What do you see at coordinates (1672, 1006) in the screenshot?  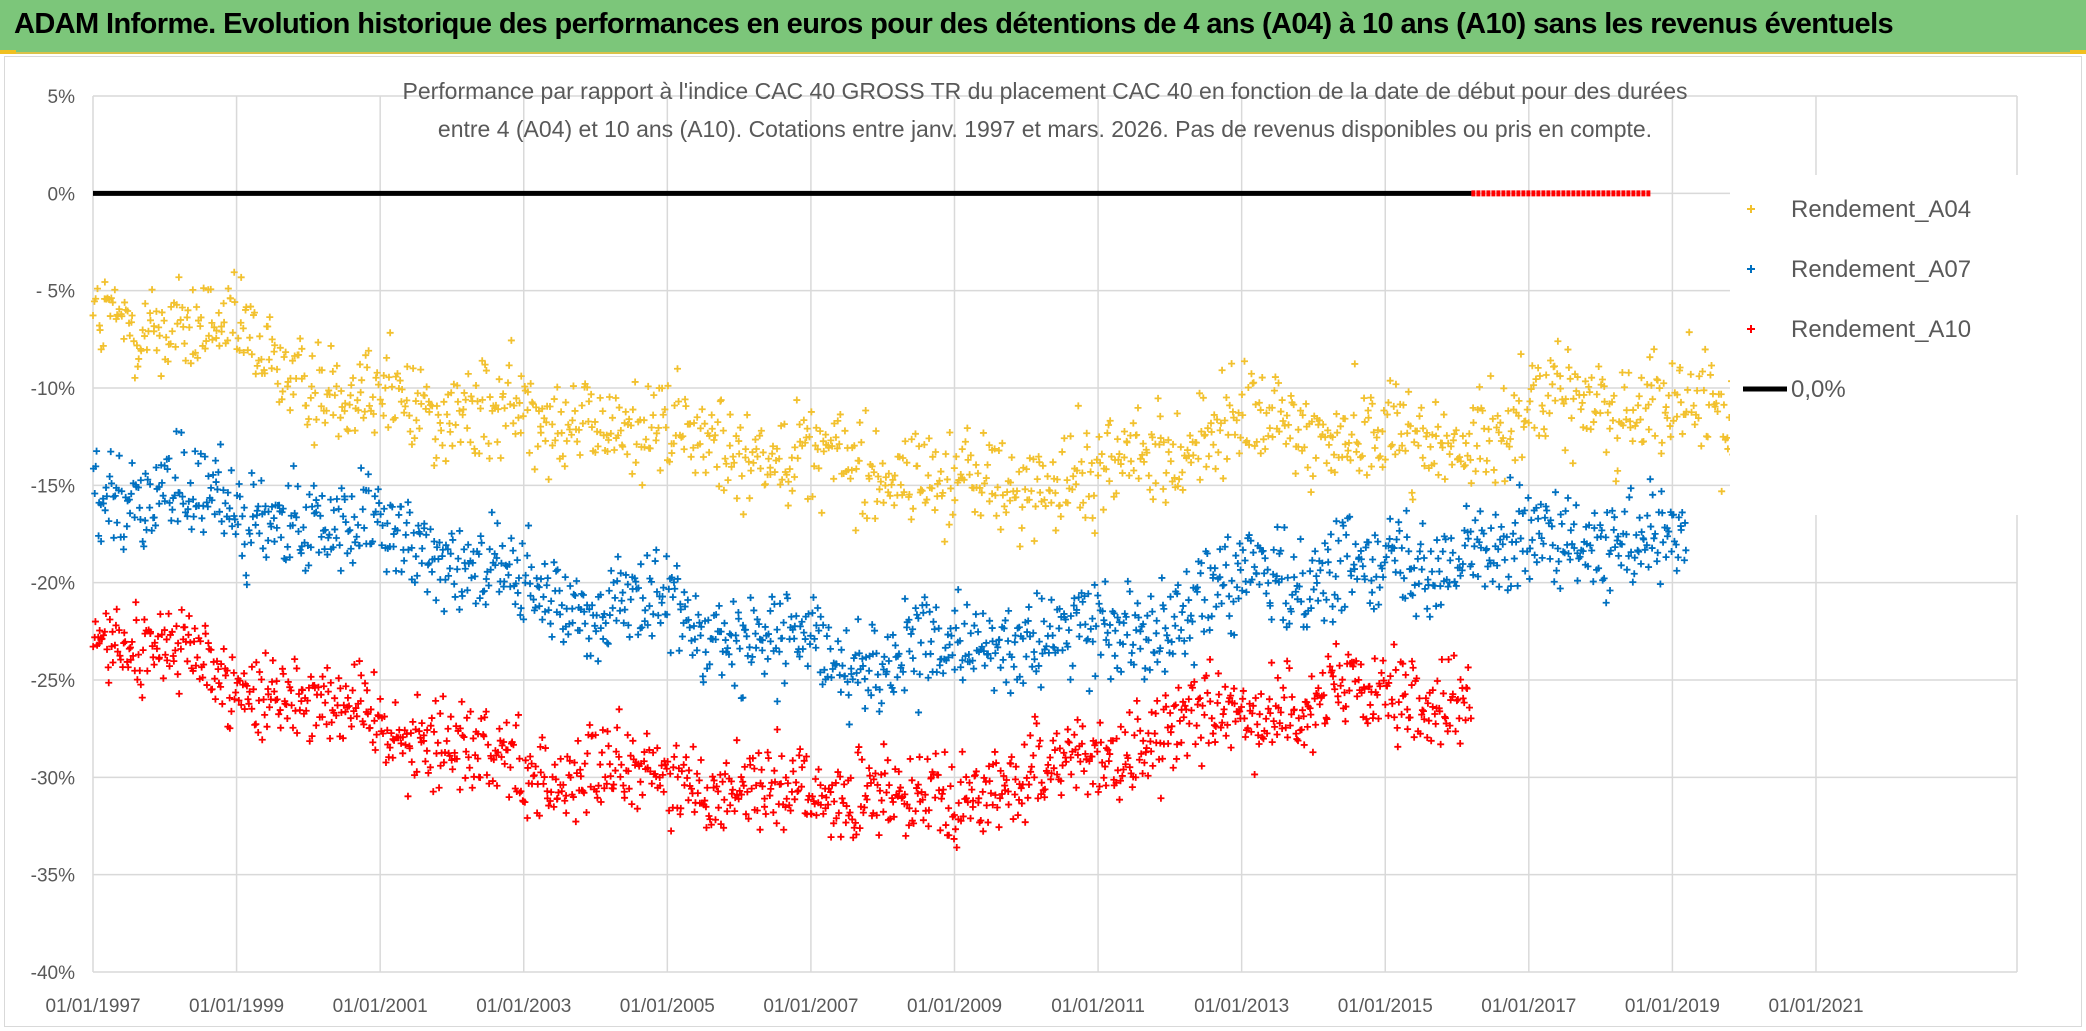 I see `x-tick-label: 01/01/2019` at bounding box center [1672, 1006].